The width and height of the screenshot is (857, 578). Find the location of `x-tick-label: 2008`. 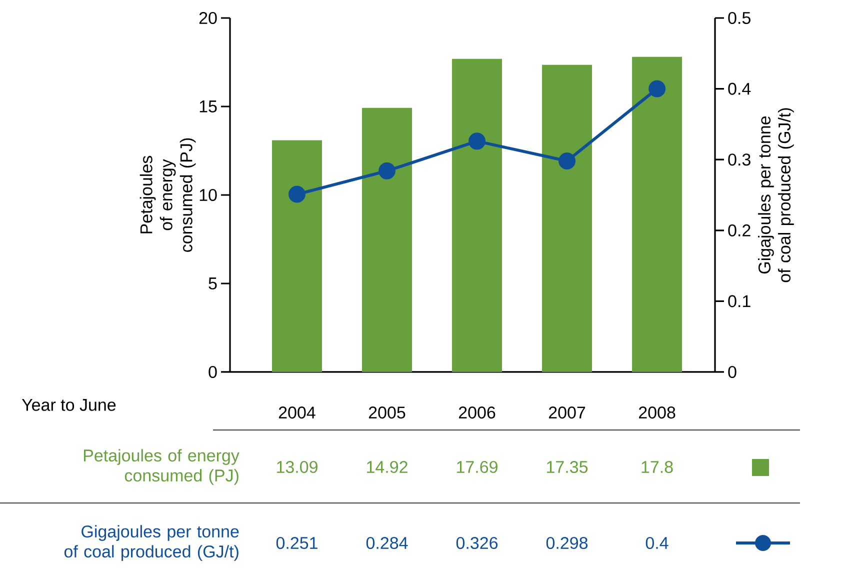

x-tick-label: 2008 is located at coordinates (657, 412).